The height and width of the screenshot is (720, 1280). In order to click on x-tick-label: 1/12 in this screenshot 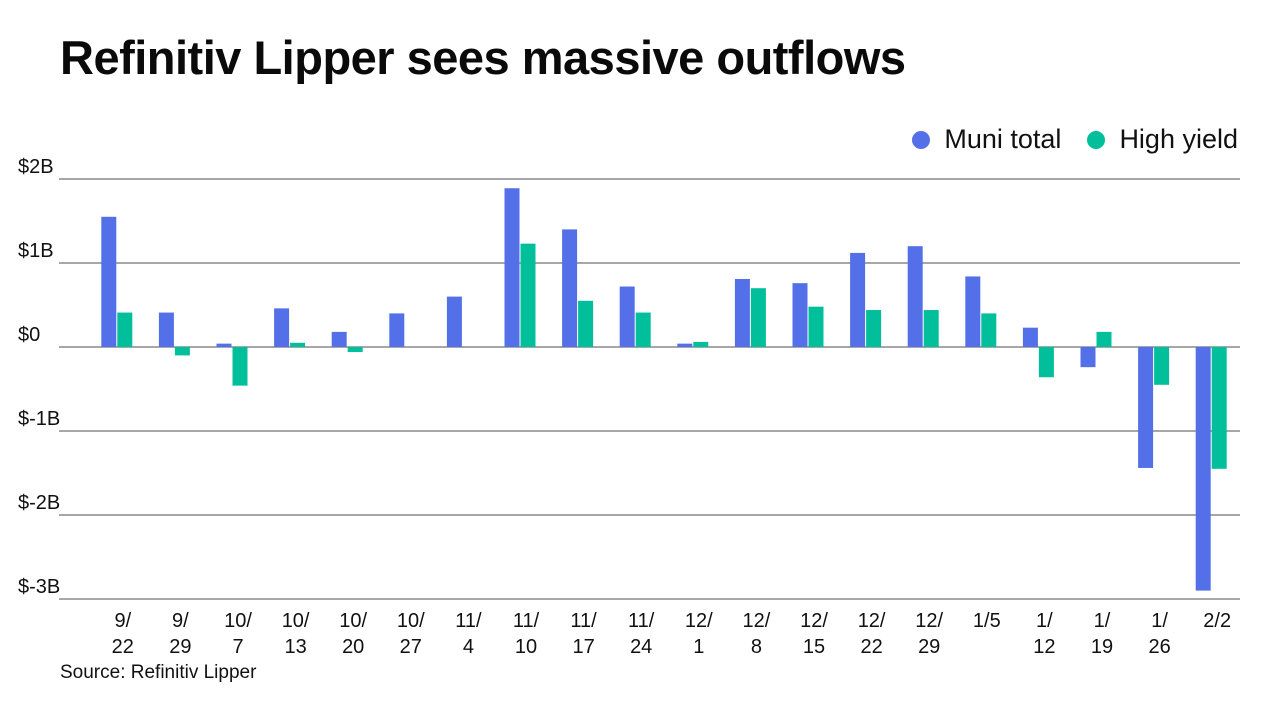, I will do `click(1044, 634)`.